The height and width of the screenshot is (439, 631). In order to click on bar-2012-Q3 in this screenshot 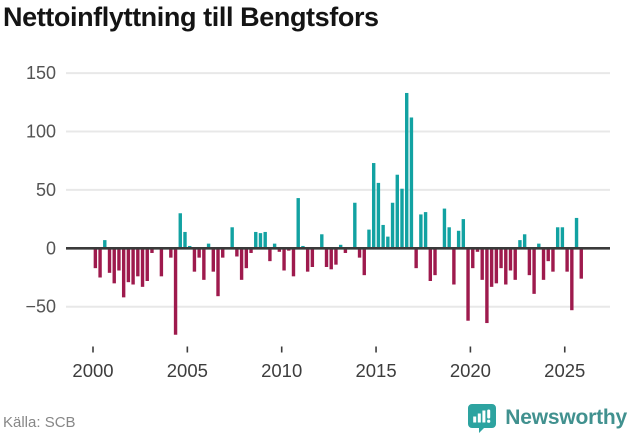, I will do `click(331, 259)`.